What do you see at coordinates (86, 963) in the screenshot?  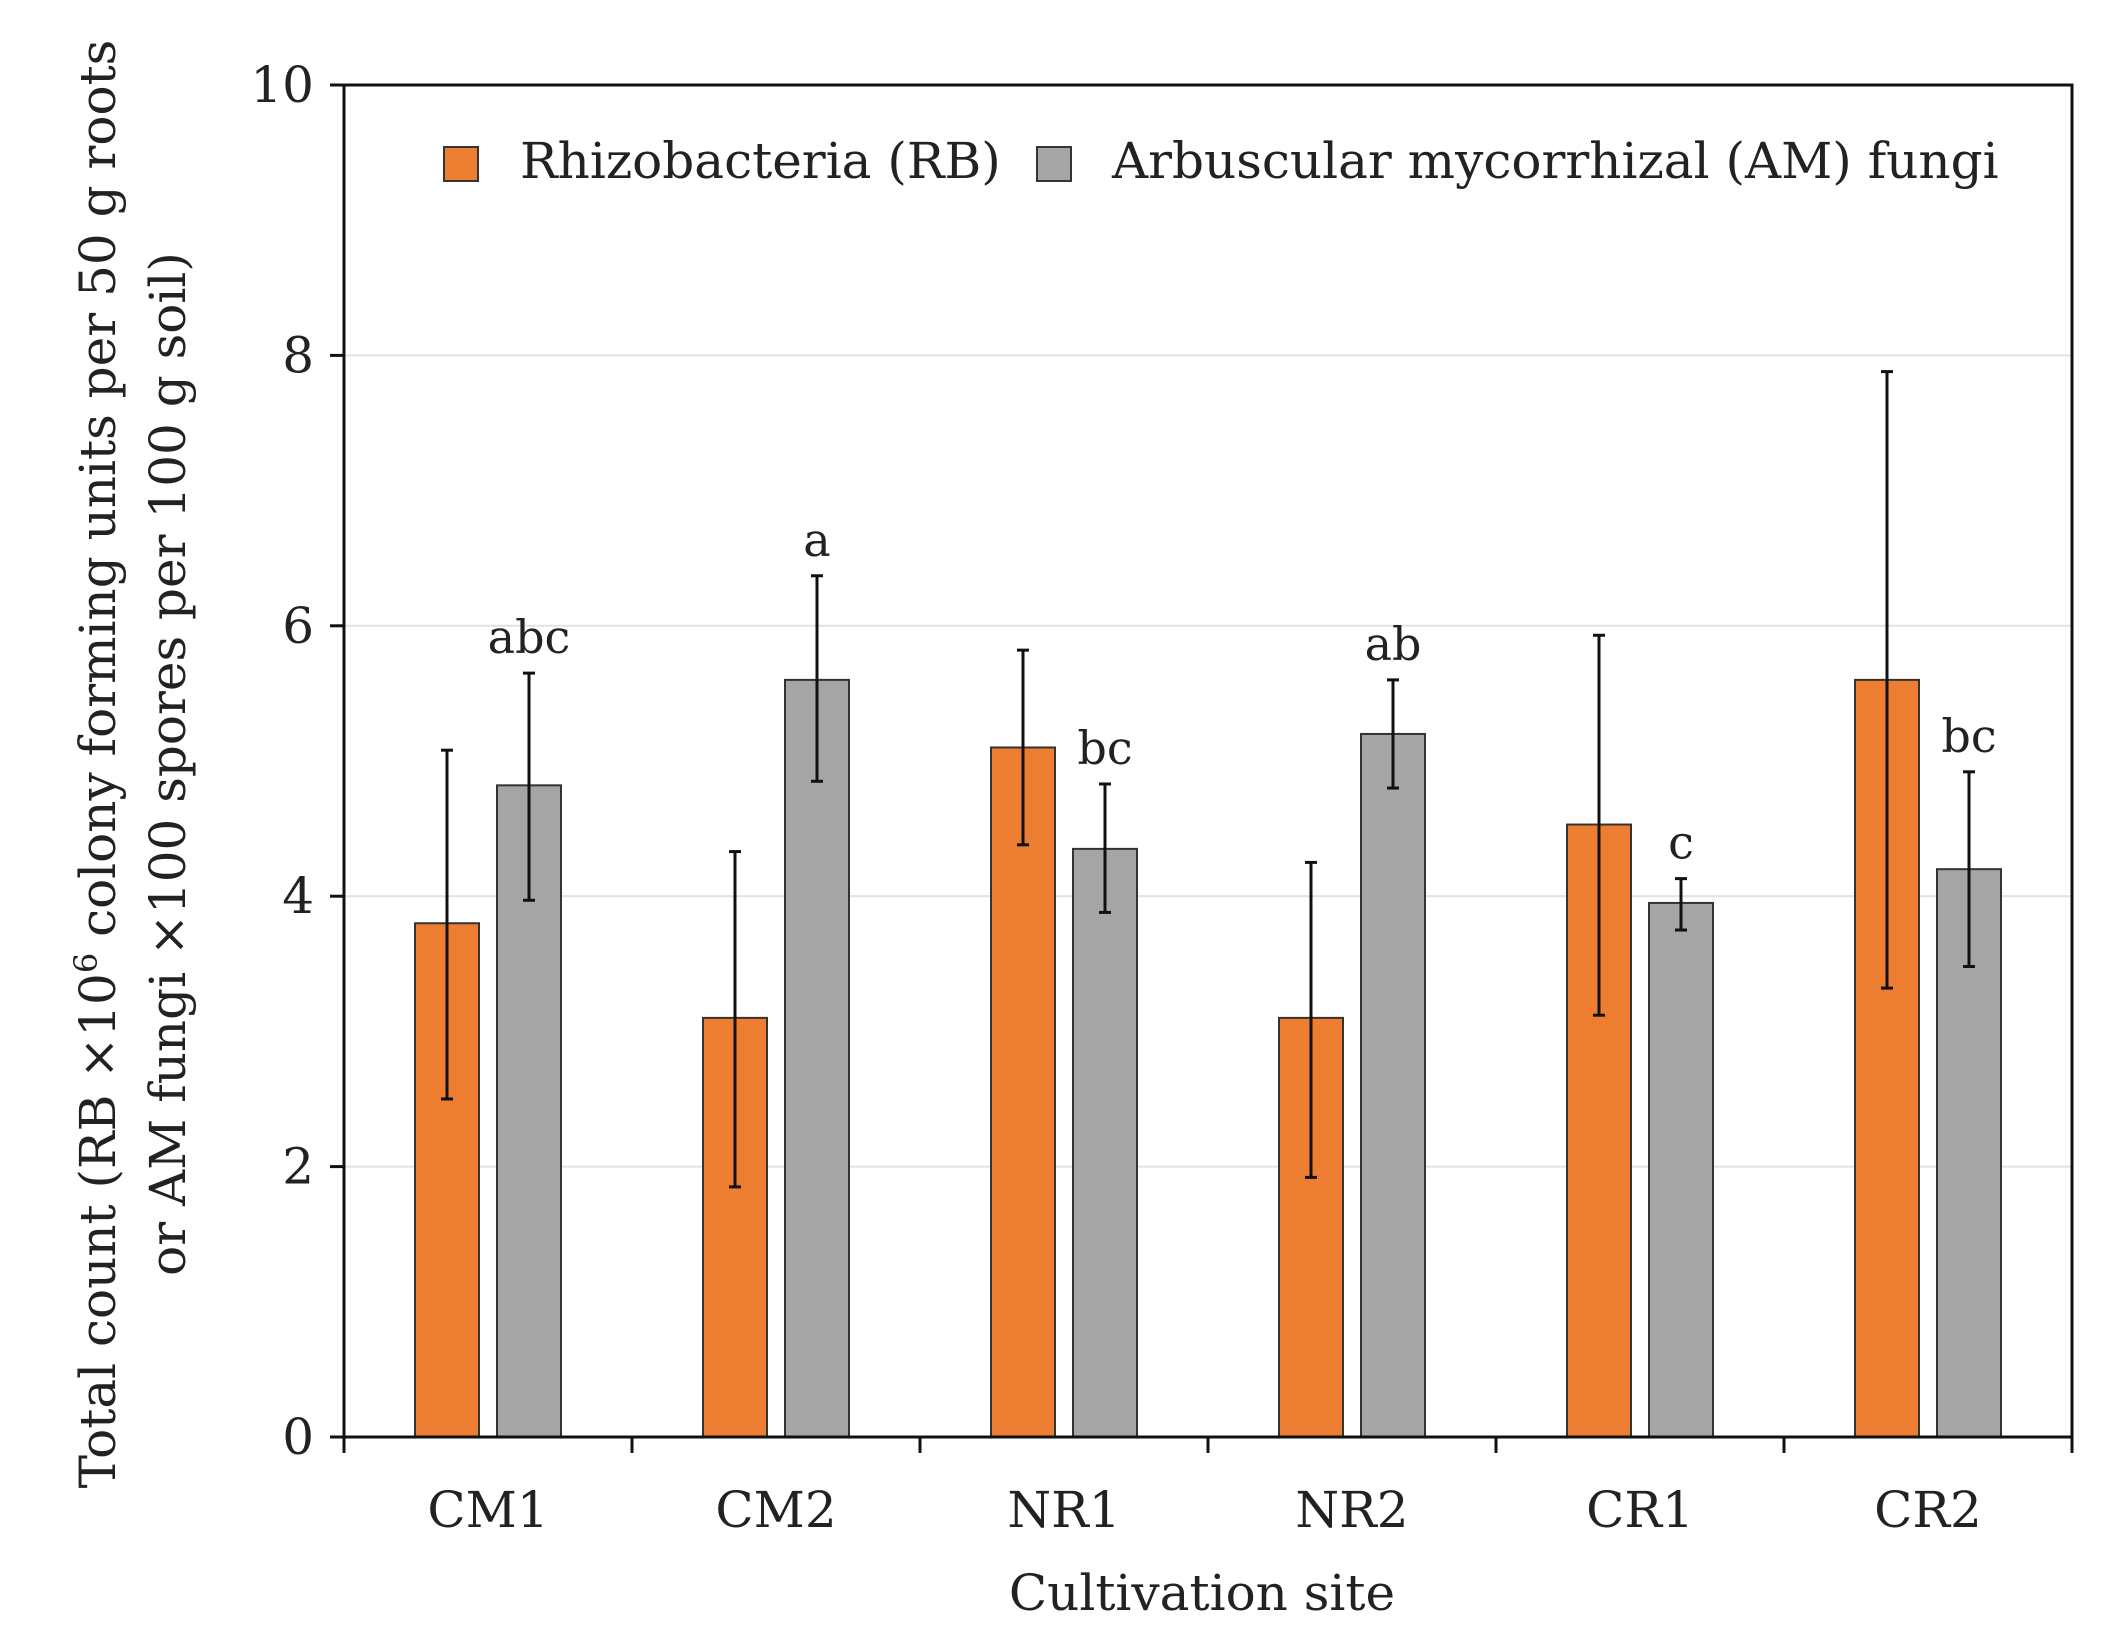 I see `y-axis-title-superscript: 6` at bounding box center [86, 963].